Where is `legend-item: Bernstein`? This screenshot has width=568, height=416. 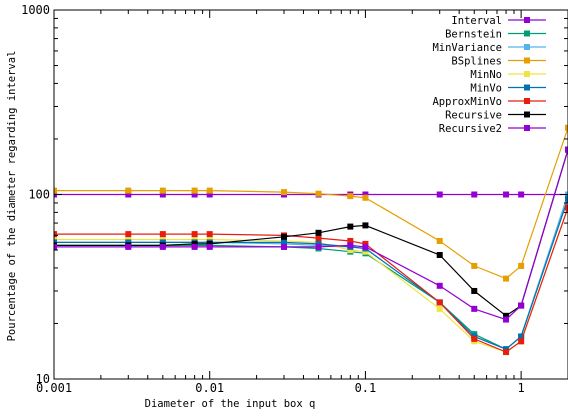 legend-item: Bernstein is located at coordinates (495, 35).